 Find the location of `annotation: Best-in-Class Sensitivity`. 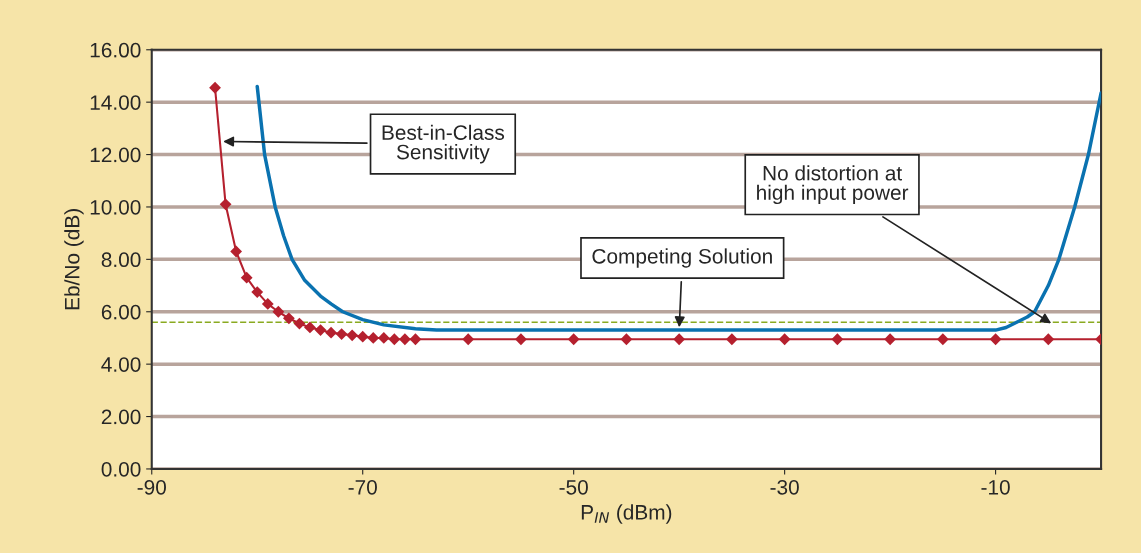

annotation: Best-in-Class Sensitivity is located at coordinates (443, 144).